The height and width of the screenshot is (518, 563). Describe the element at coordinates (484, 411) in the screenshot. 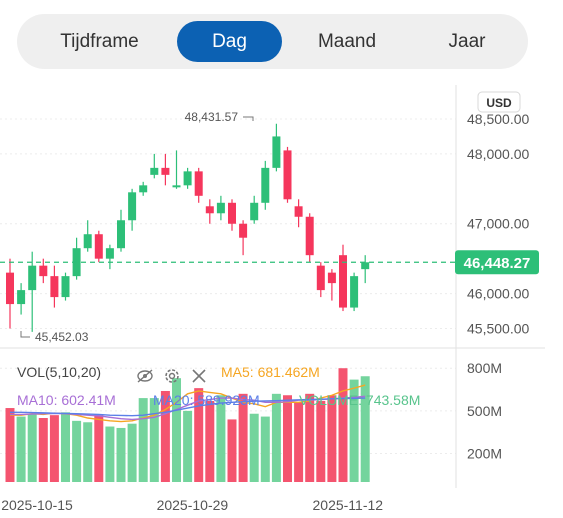

I see `volume-tick-label: 500M` at that location.